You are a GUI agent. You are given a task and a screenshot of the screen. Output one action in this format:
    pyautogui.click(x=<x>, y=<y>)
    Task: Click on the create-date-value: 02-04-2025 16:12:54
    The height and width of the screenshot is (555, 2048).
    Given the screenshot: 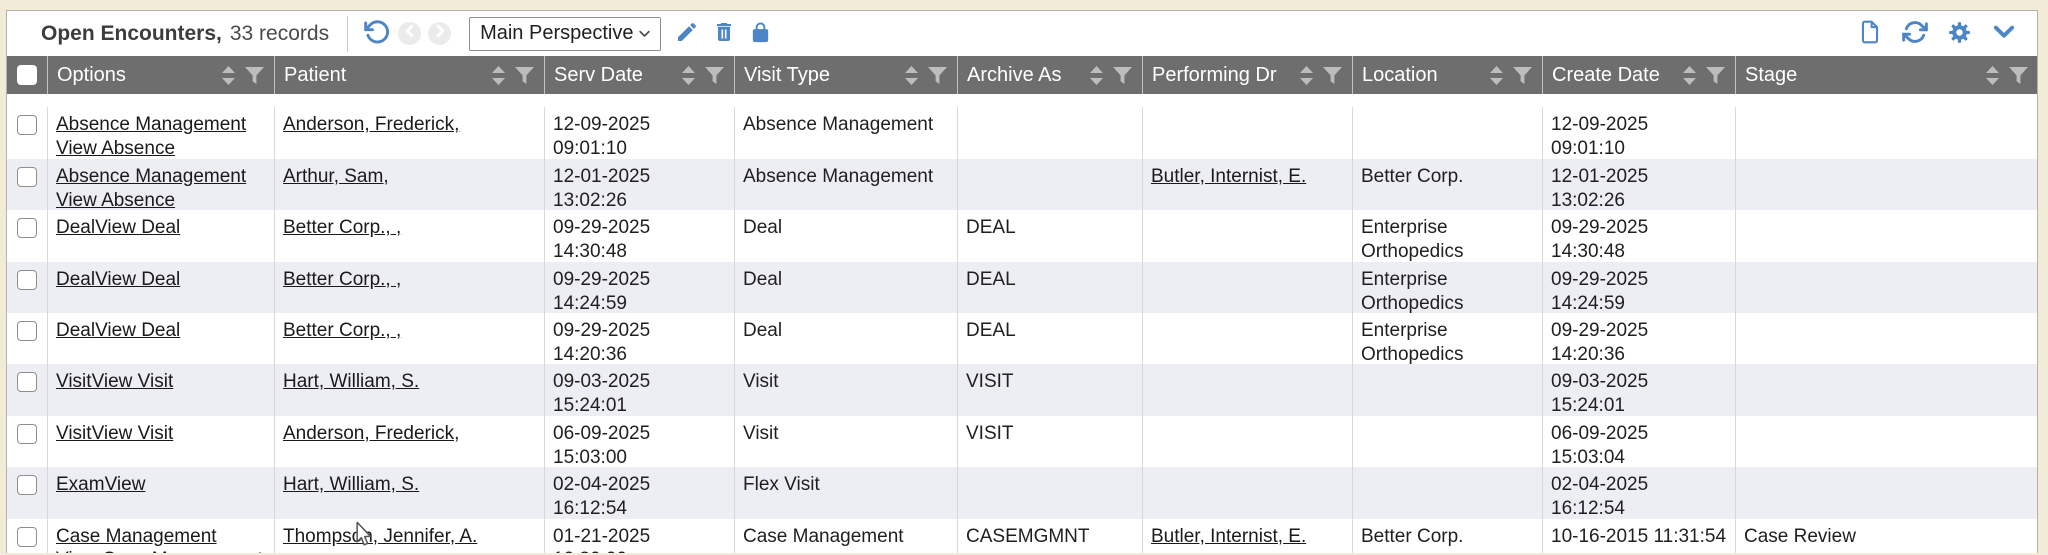 What is the action you would take?
    pyautogui.click(x=1600, y=496)
    